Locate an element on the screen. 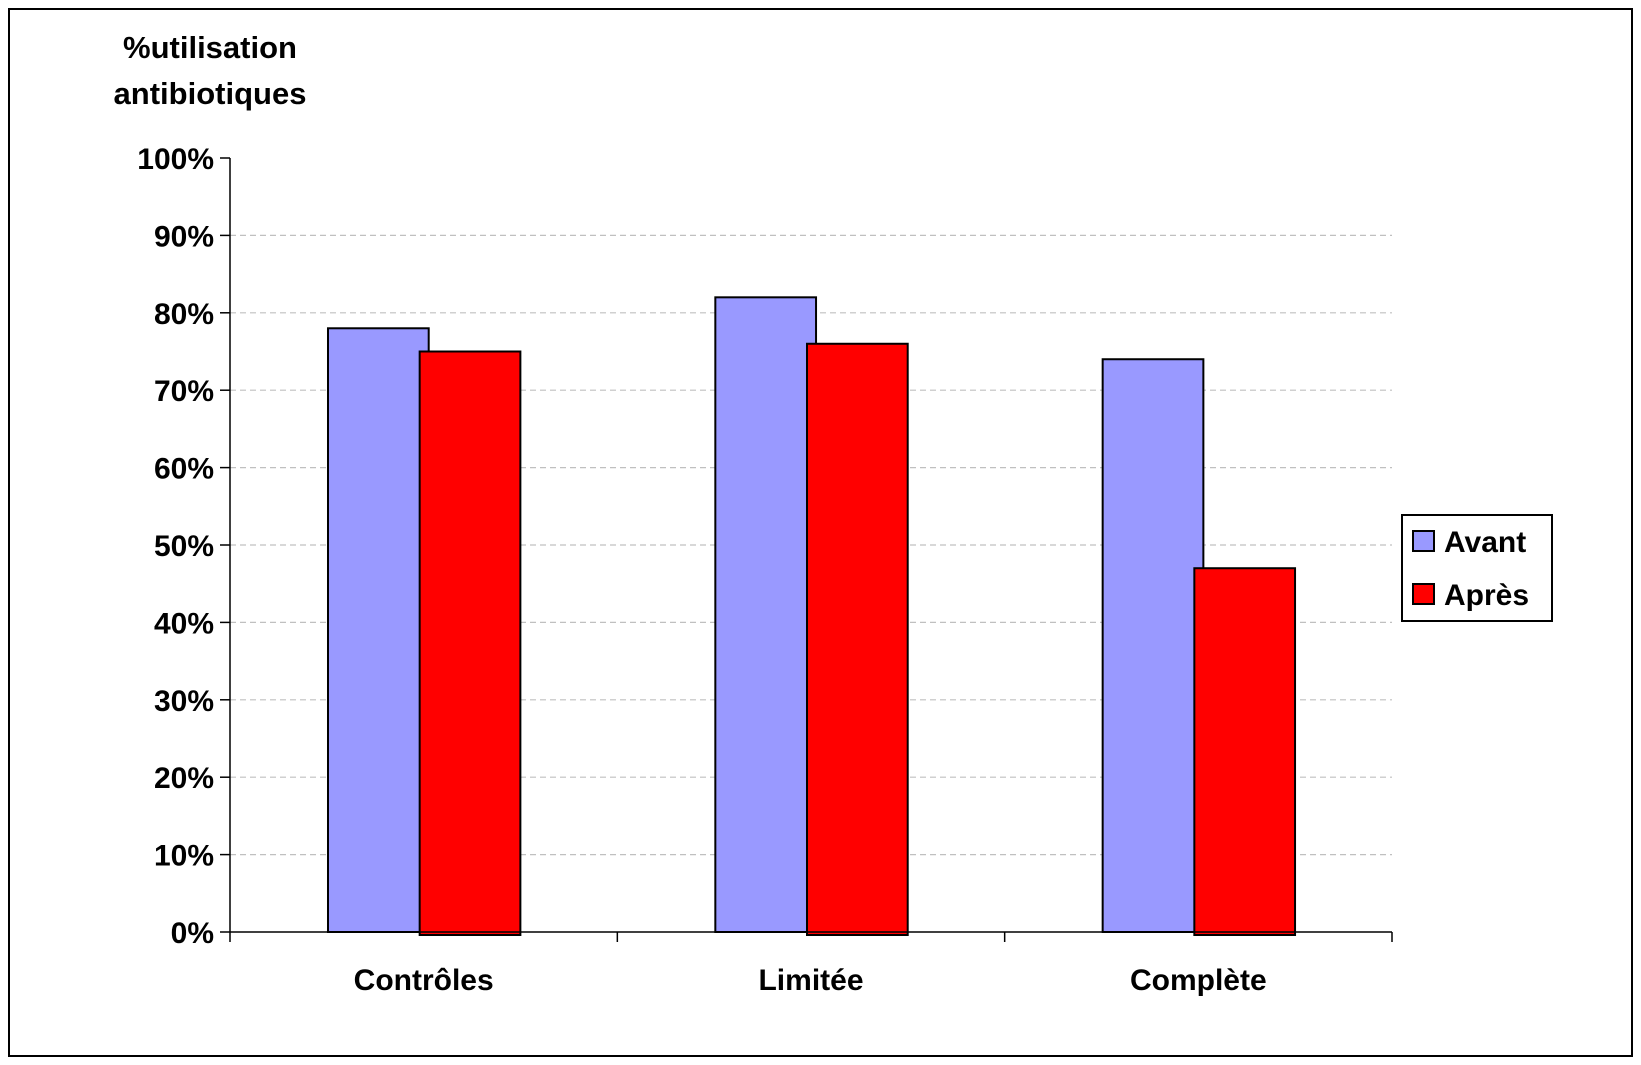  y-tick-label: 50% is located at coordinates (184, 546).